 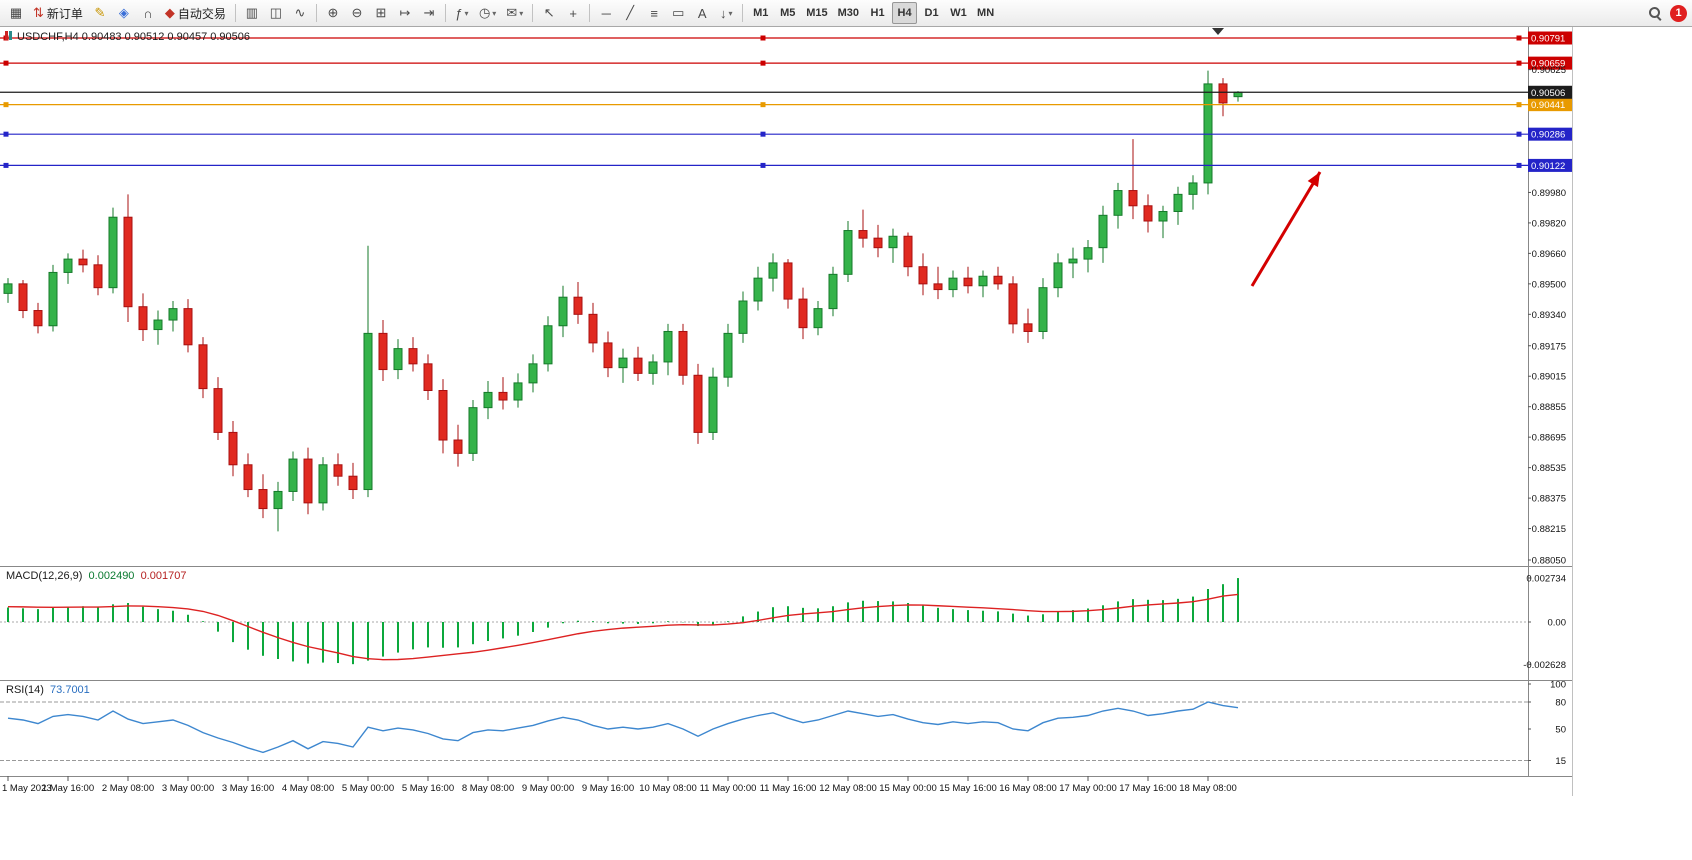 I want to click on shapes-icon: ▭, so click(x=678, y=12).